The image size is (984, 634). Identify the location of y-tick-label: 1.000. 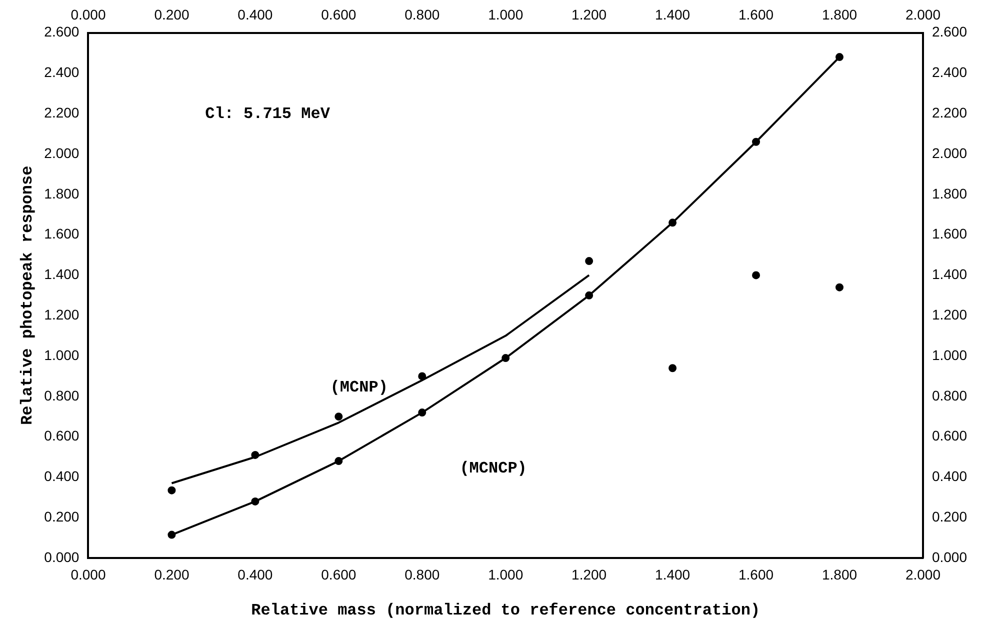
(62, 354).